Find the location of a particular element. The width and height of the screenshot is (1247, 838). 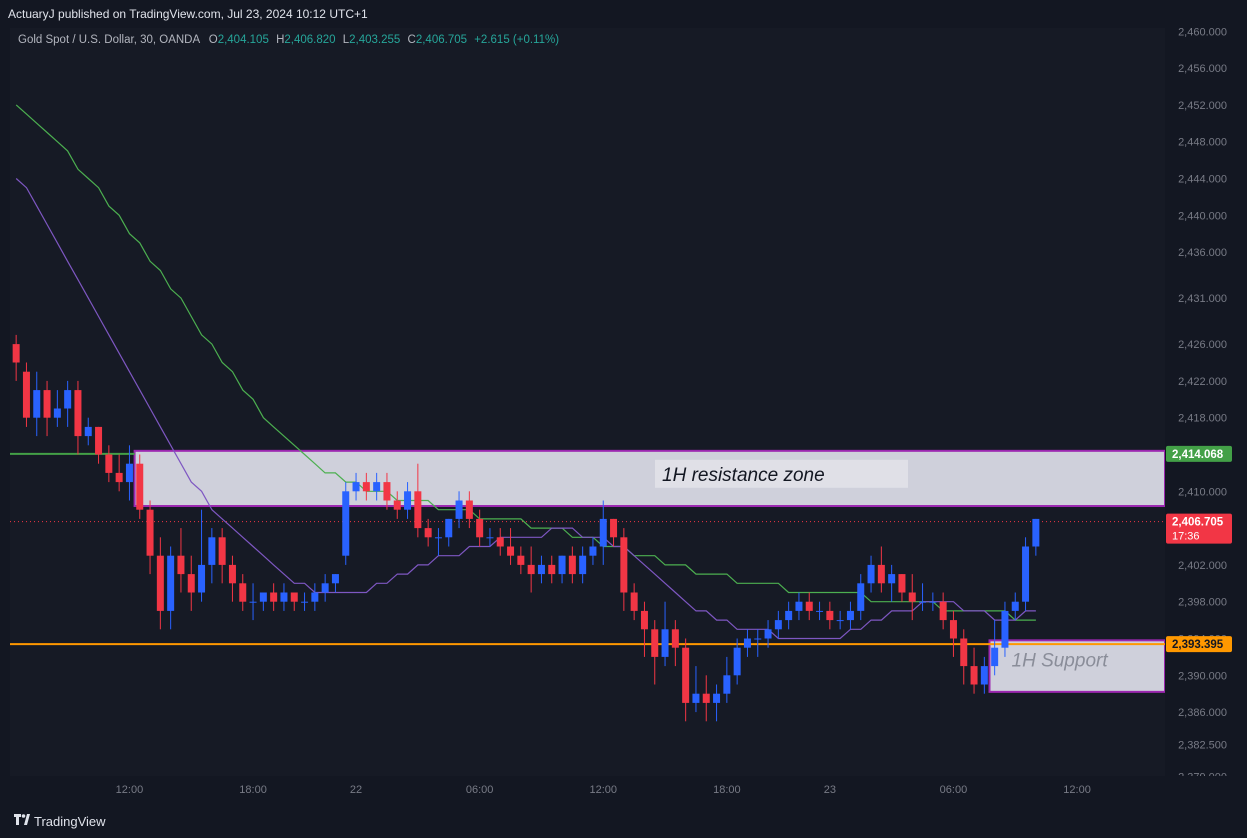

close-value: 2,406.705 is located at coordinates (441, 40).